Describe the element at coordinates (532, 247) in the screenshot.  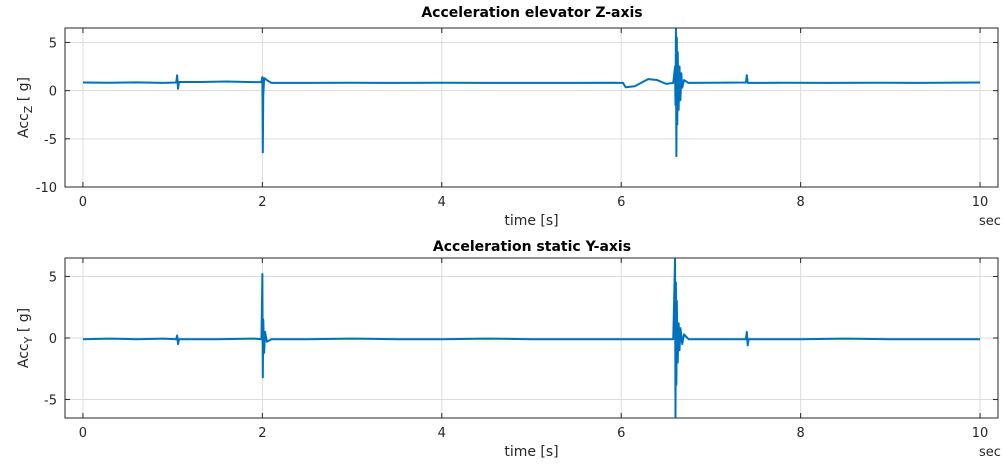
I see `chart-title: Acceleration static Y-axis` at that location.